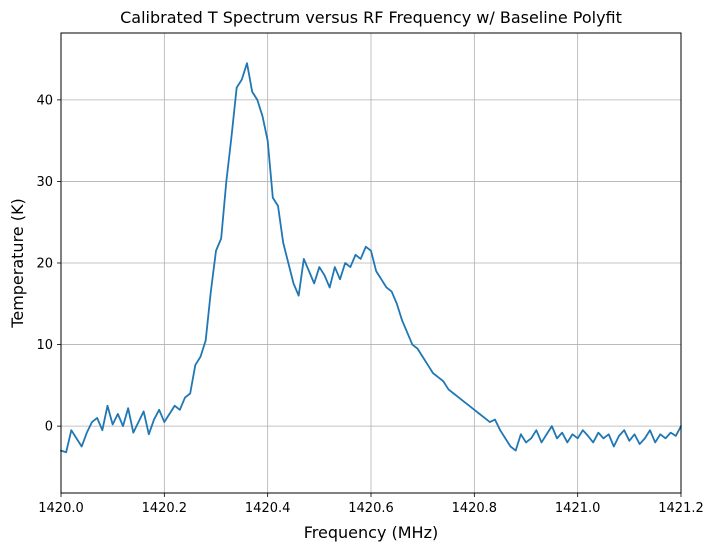 The image size is (715, 555). What do you see at coordinates (44, 345) in the screenshot?
I see `y-tick-label: 10` at bounding box center [44, 345].